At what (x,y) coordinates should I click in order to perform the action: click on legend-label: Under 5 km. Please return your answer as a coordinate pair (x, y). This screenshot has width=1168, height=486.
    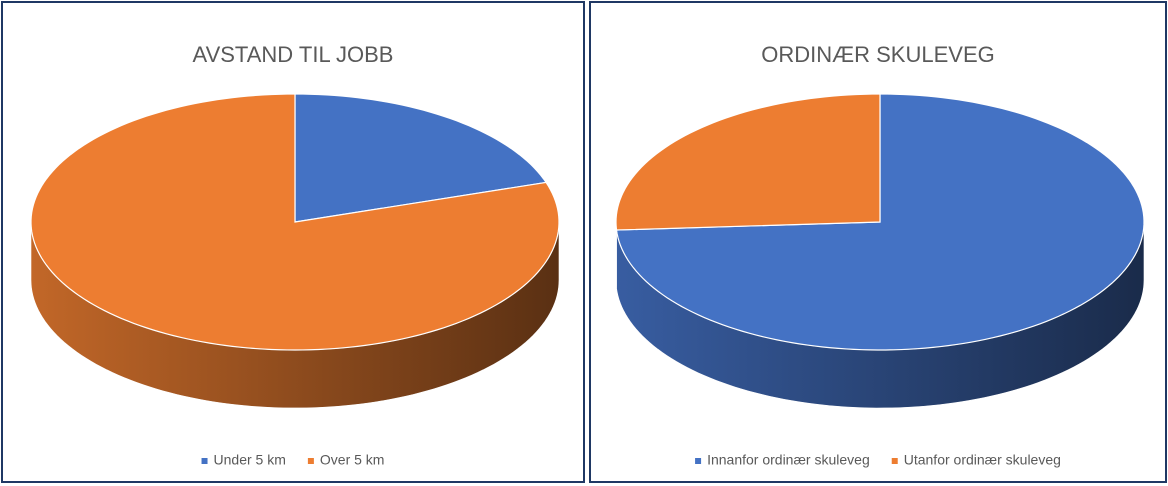
    Looking at the image, I should click on (250, 460).